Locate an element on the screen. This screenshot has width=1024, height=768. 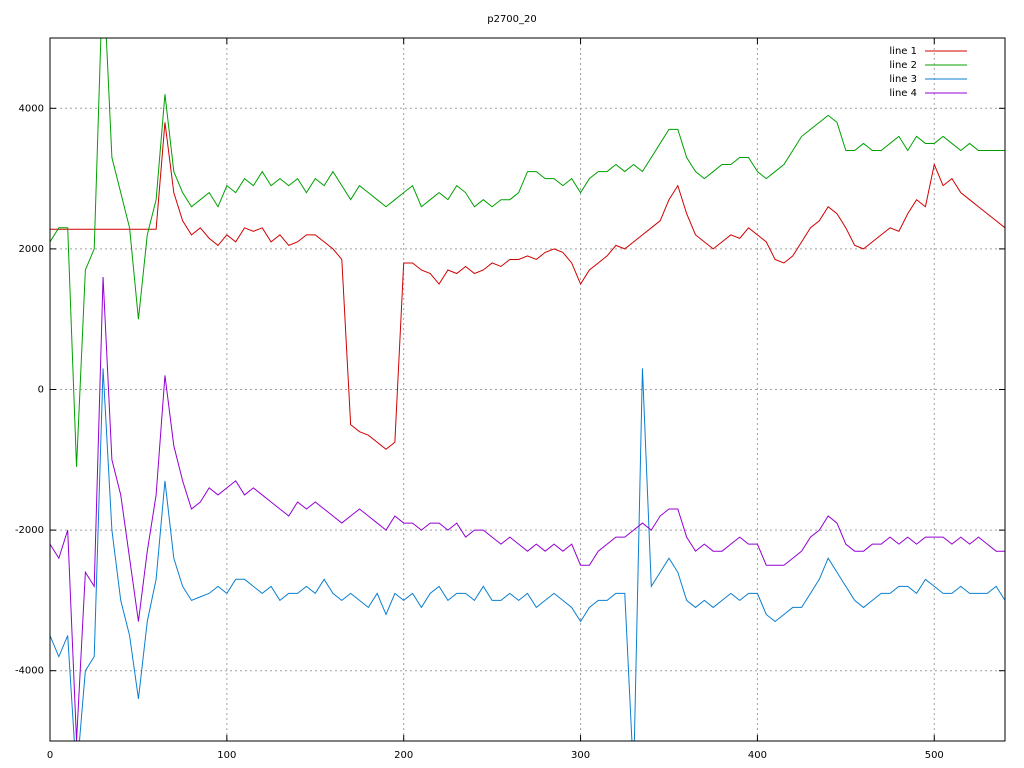
legend-label: line 4 is located at coordinates (903, 93).